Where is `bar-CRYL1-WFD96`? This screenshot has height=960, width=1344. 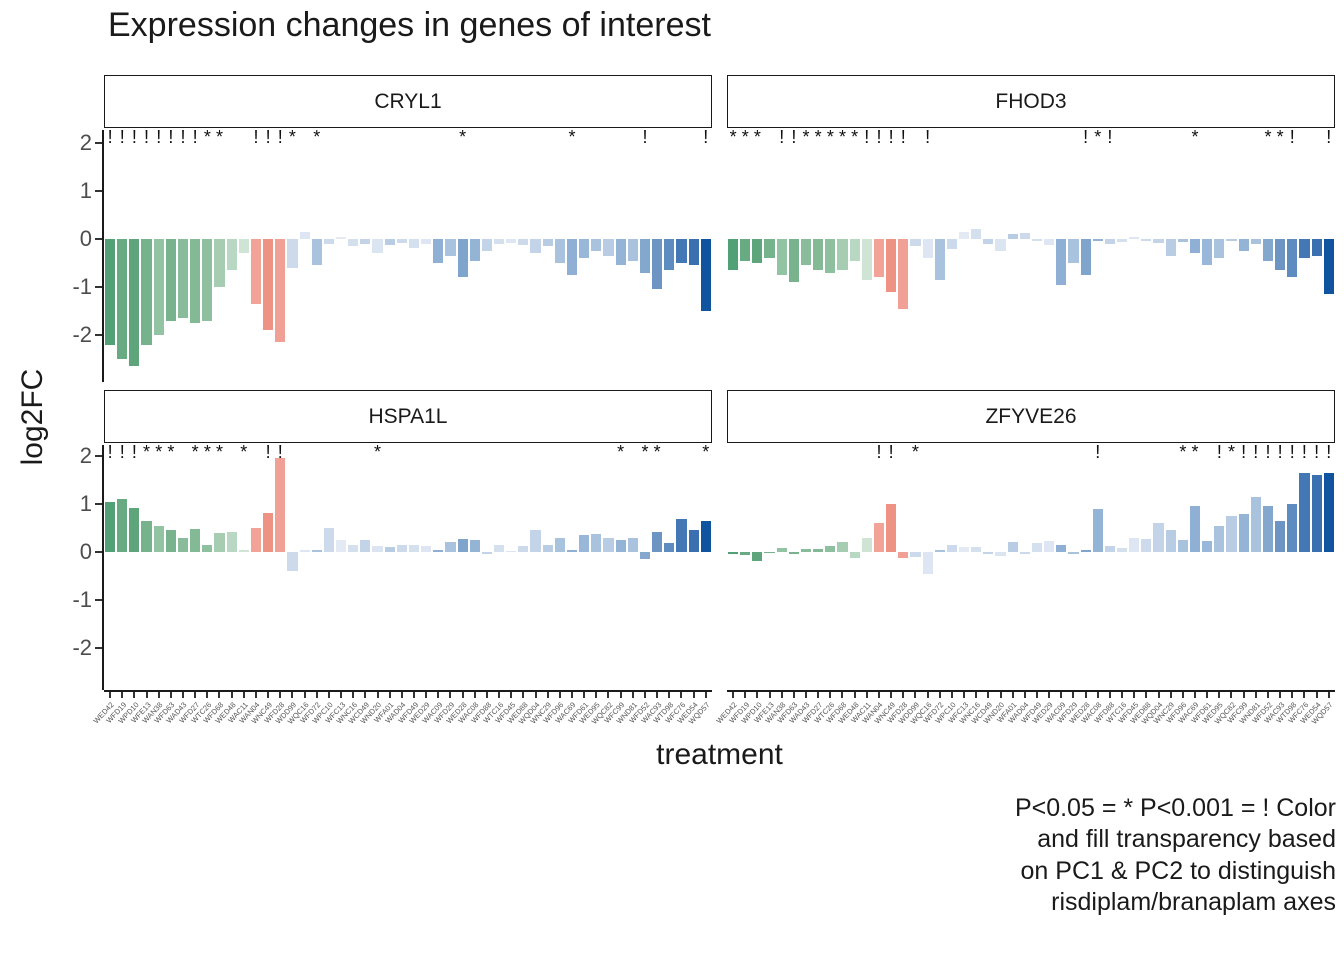
bar-CRYL1-WFD96 is located at coordinates (559, 251).